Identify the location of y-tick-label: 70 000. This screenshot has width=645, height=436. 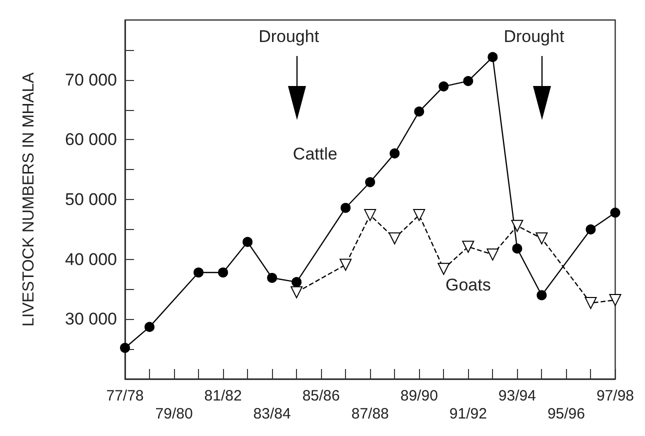
(91, 80).